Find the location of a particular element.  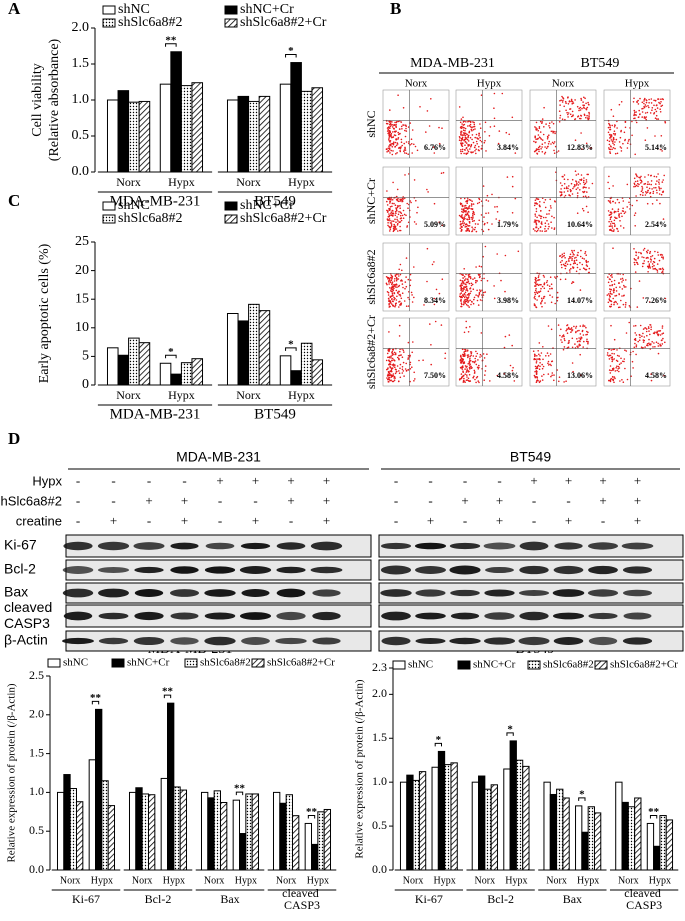

significance-label: * is located at coordinates (439, 740).